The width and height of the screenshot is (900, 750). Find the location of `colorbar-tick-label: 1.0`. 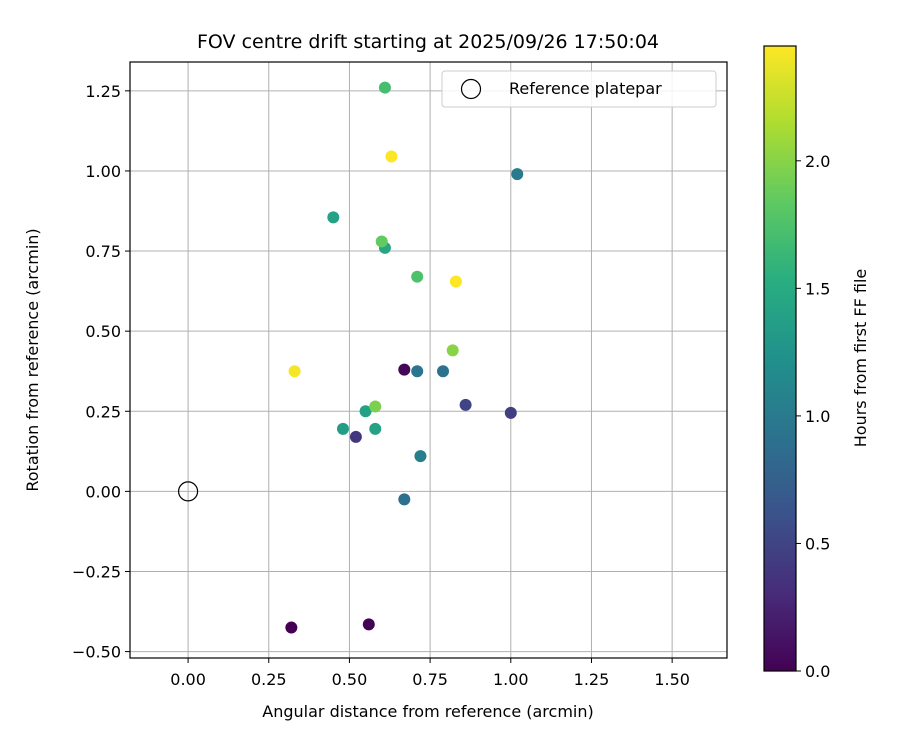

colorbar-tick-label: 1.0 is located at coordinates (817, 416).